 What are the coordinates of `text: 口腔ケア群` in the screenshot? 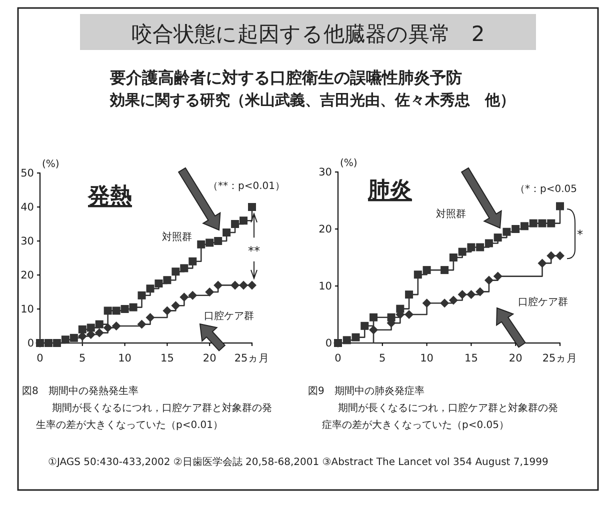 It's located at (543, 302).